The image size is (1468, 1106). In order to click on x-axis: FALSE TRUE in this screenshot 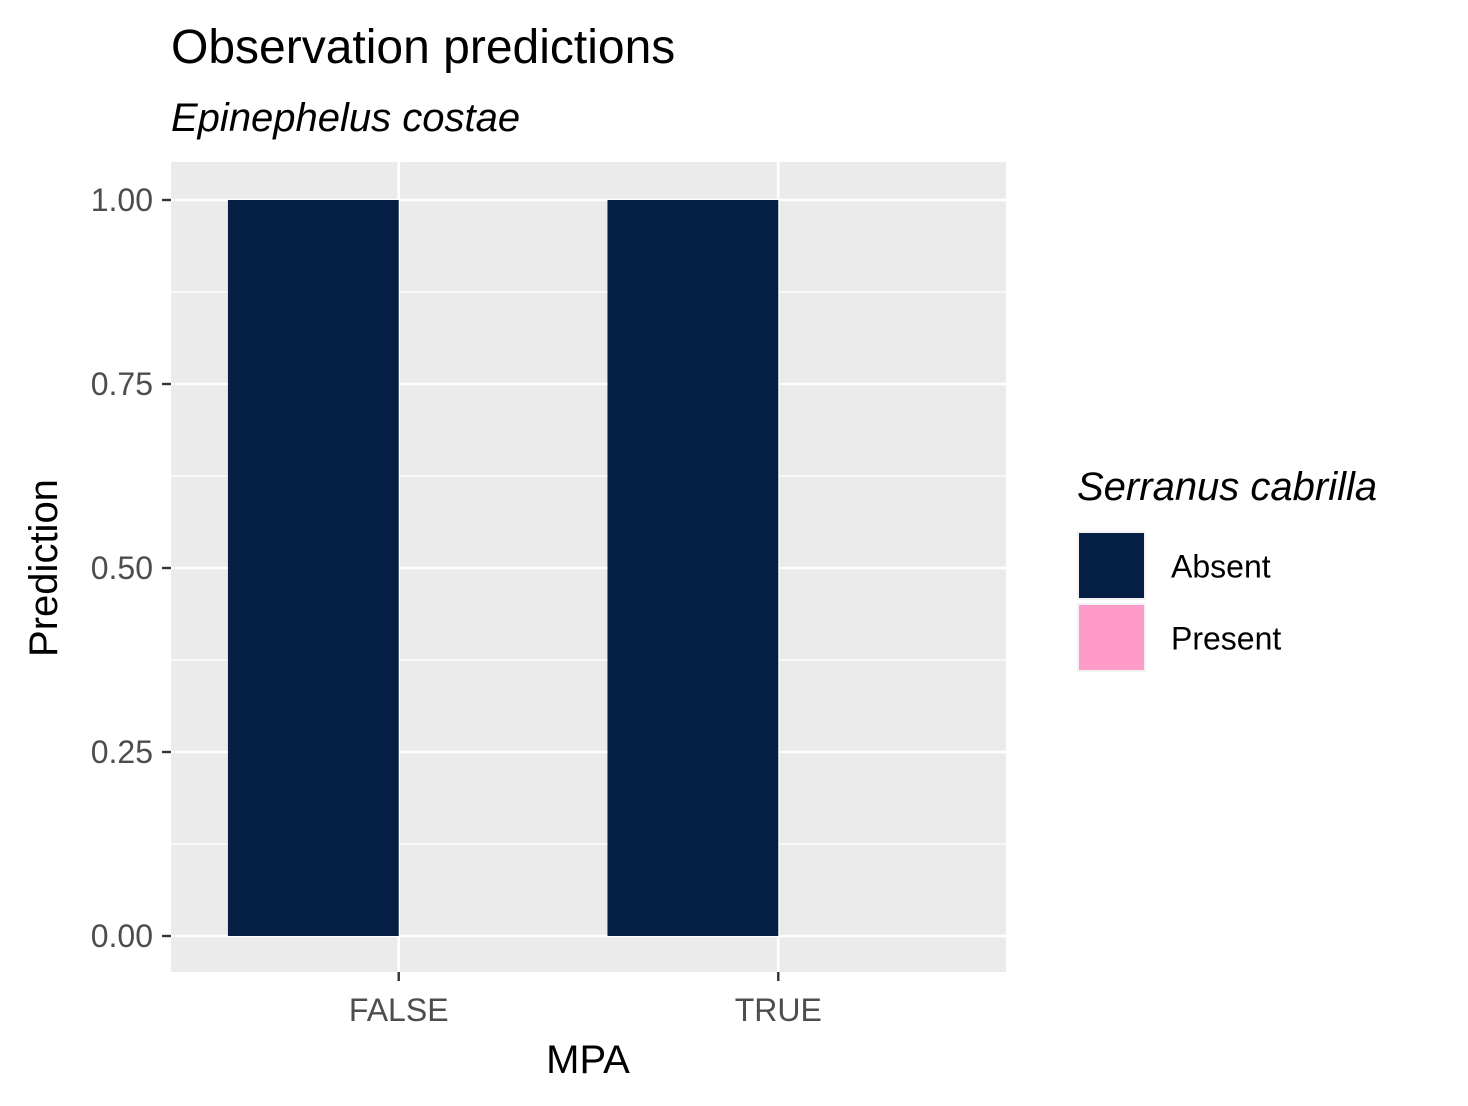, I will do `click(585, 1000)`.